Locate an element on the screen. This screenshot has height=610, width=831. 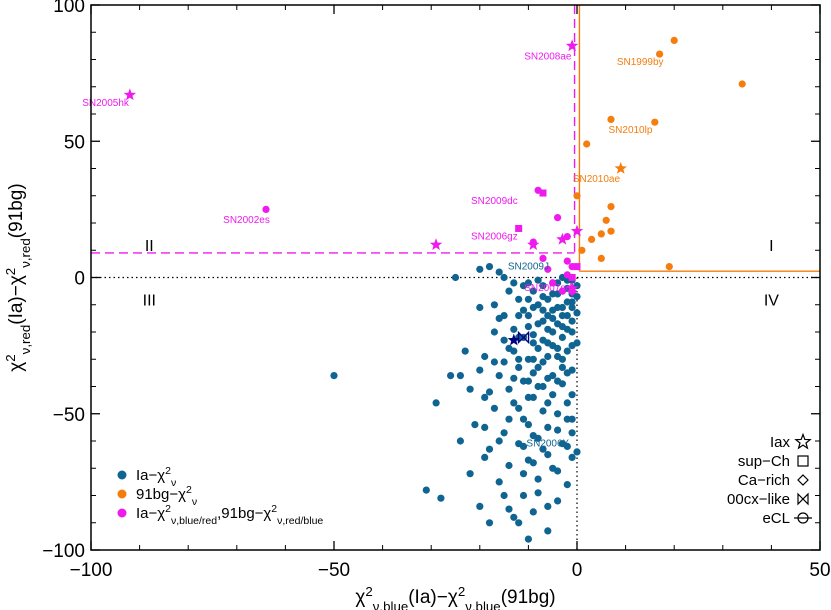
annotation-sn2006gz: SN2006gz is located at coordinates (494, 236).